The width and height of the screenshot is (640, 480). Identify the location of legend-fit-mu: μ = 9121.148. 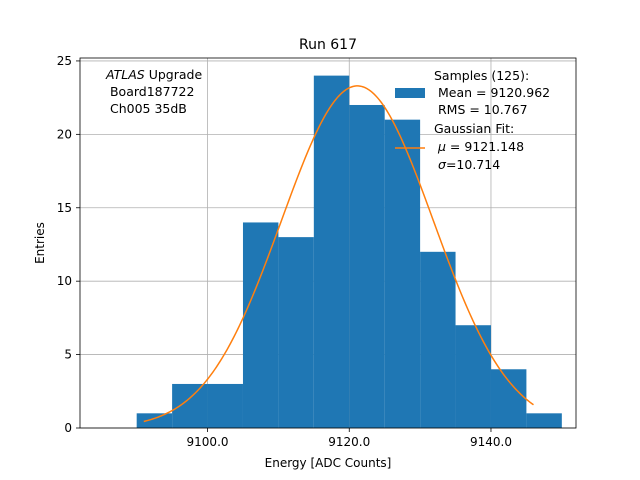
(480, 146).